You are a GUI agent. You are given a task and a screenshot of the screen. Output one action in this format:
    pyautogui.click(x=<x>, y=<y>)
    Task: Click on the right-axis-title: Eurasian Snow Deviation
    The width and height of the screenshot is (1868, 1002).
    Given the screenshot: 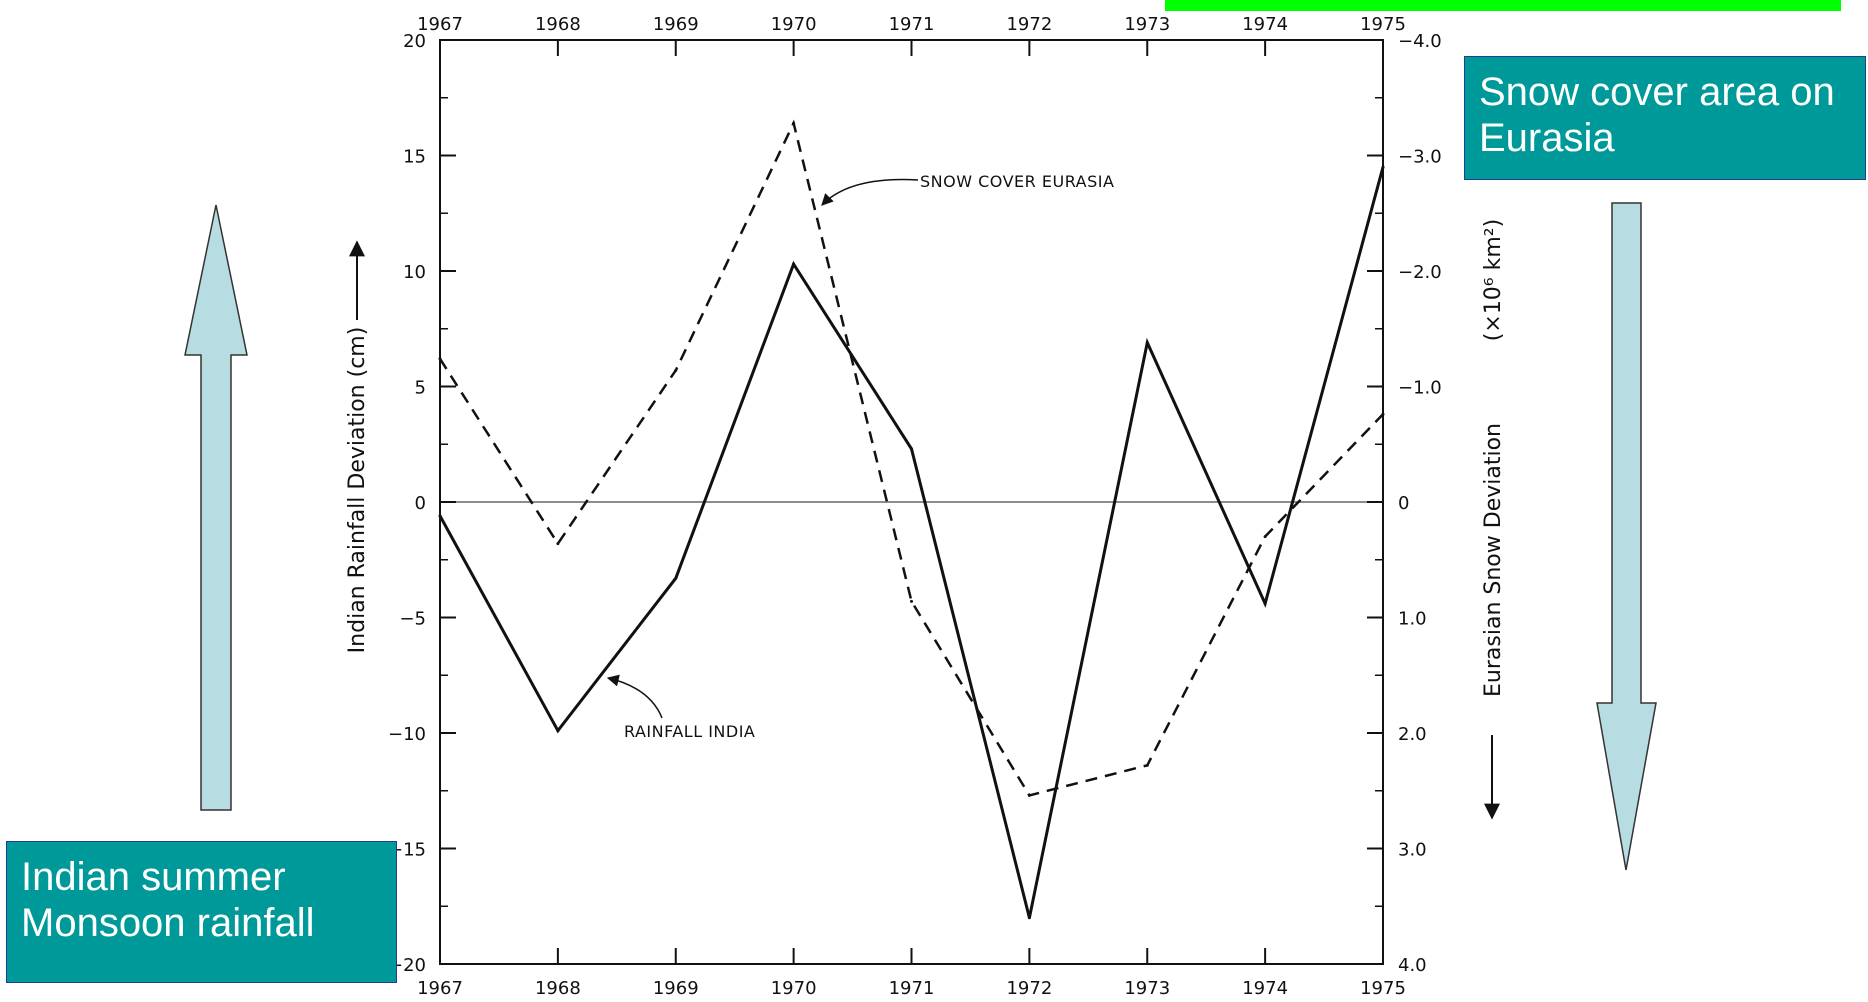 What is the action you would take?
    pyautogui.click(x=1493, y=560)
    